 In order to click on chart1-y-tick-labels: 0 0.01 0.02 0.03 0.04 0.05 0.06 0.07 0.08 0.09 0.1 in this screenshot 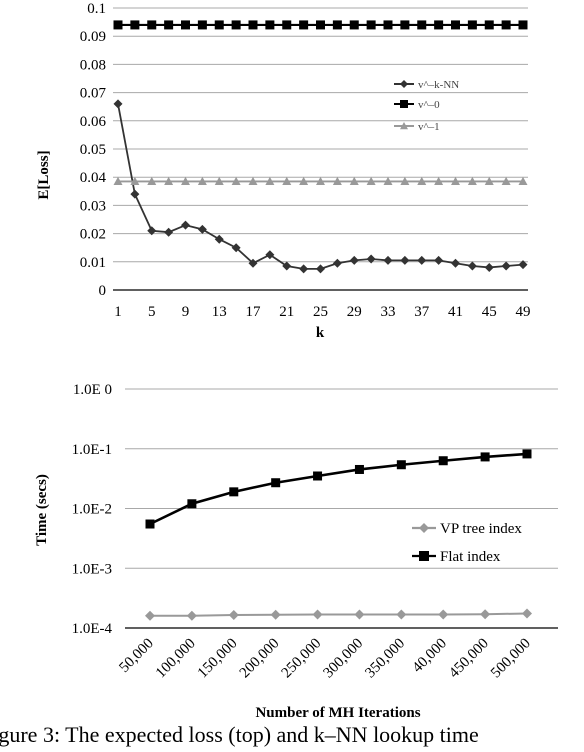, I will do `click(93, 150)`.